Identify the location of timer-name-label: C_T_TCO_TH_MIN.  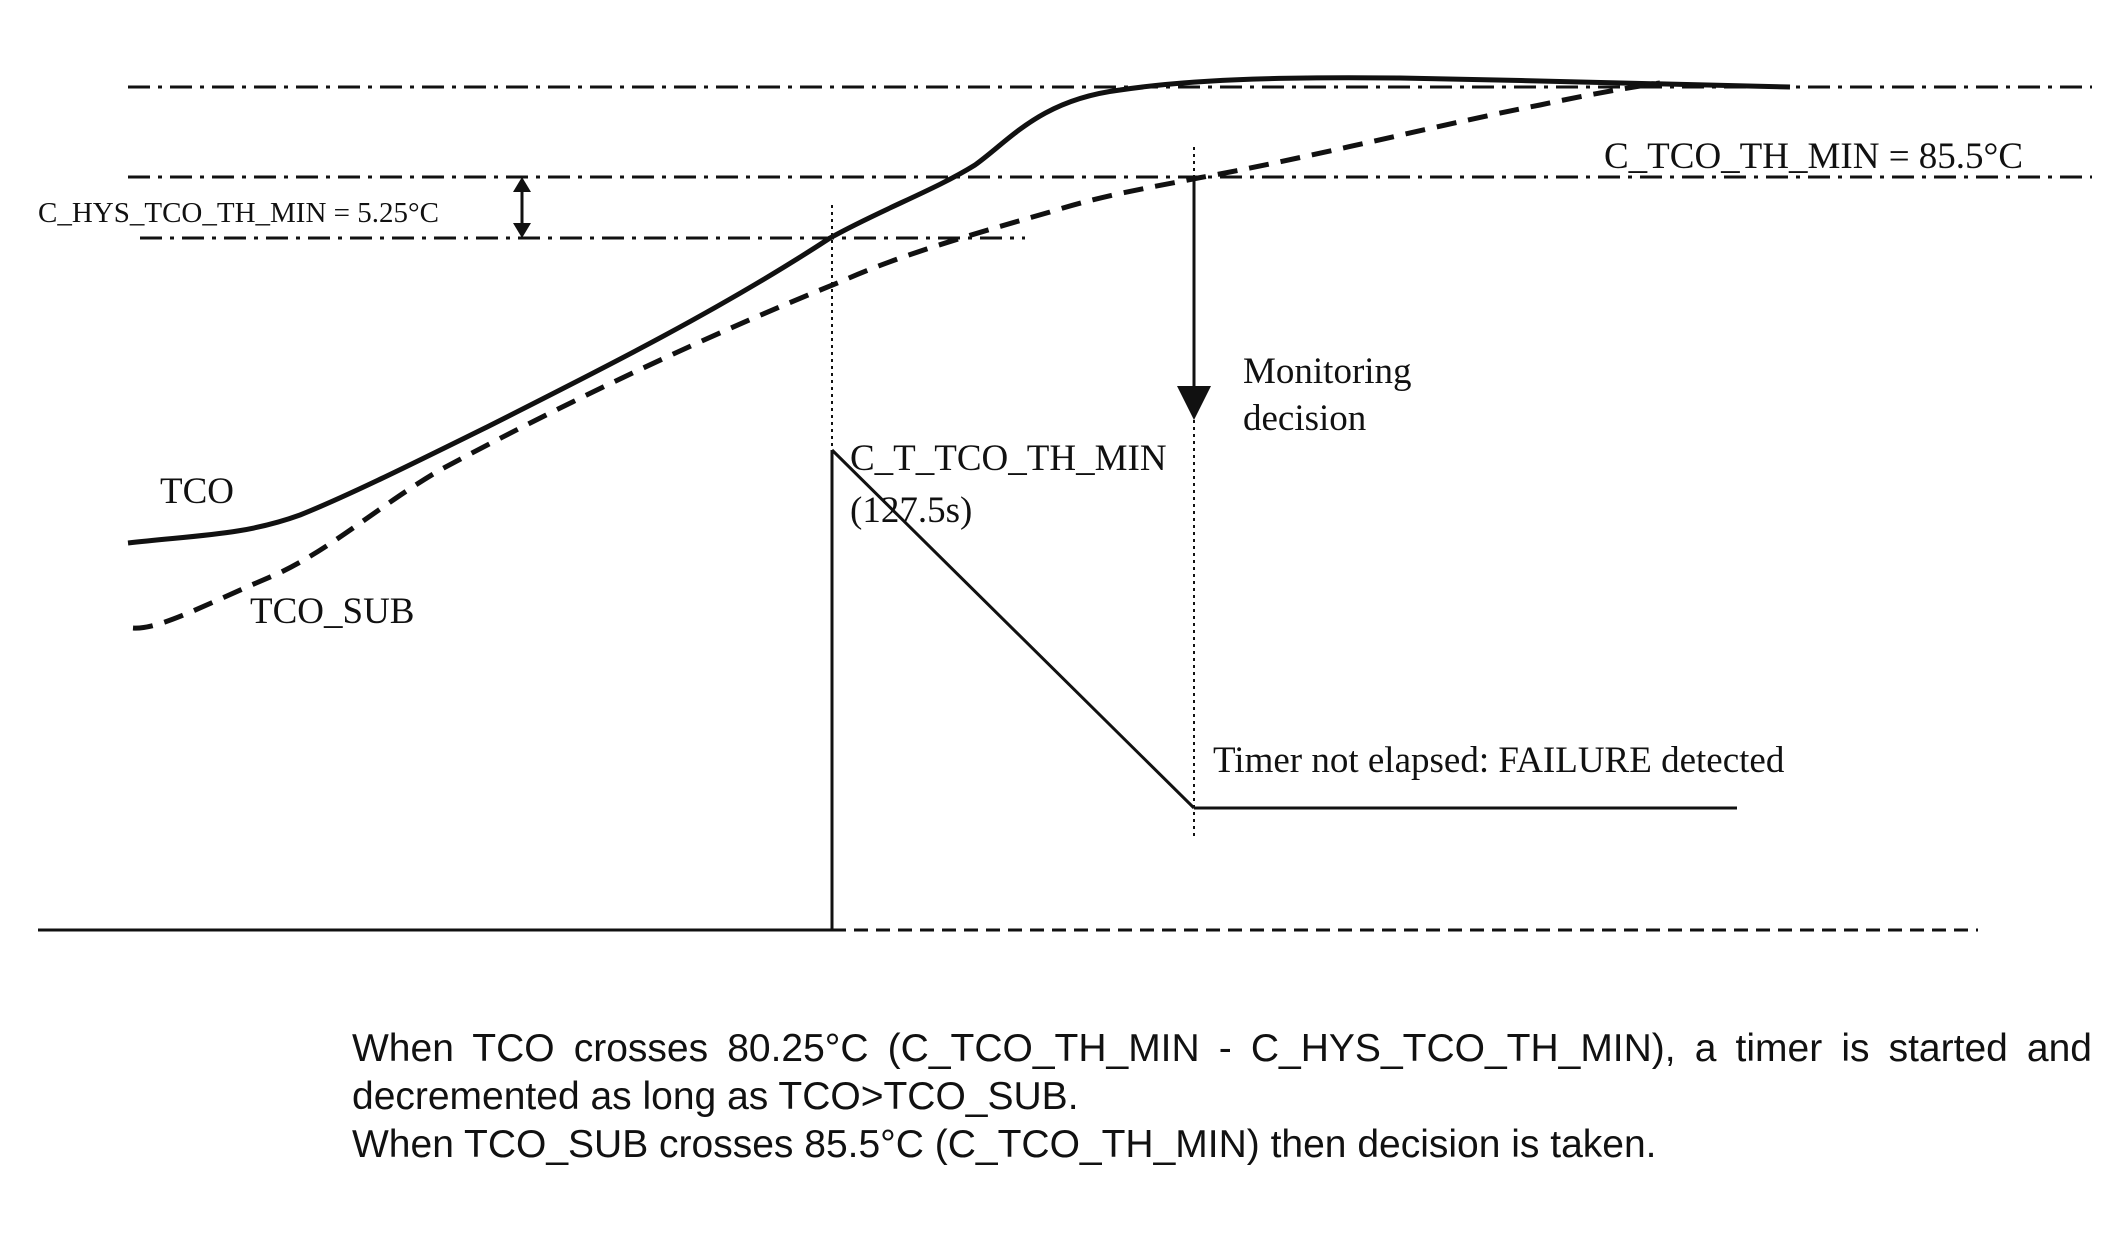
(1008, 458).